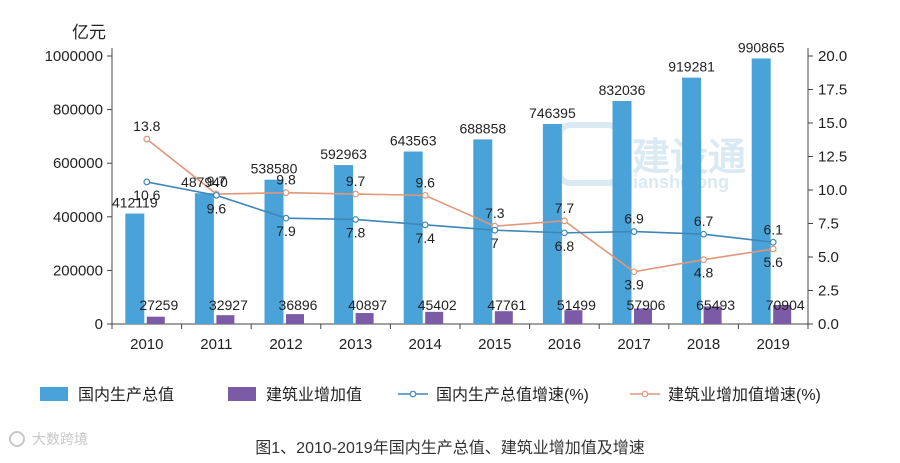 The height and width of the screenshot is (463, 900). I want to click on y-left-tick-label: 800000, so click(78, 110).